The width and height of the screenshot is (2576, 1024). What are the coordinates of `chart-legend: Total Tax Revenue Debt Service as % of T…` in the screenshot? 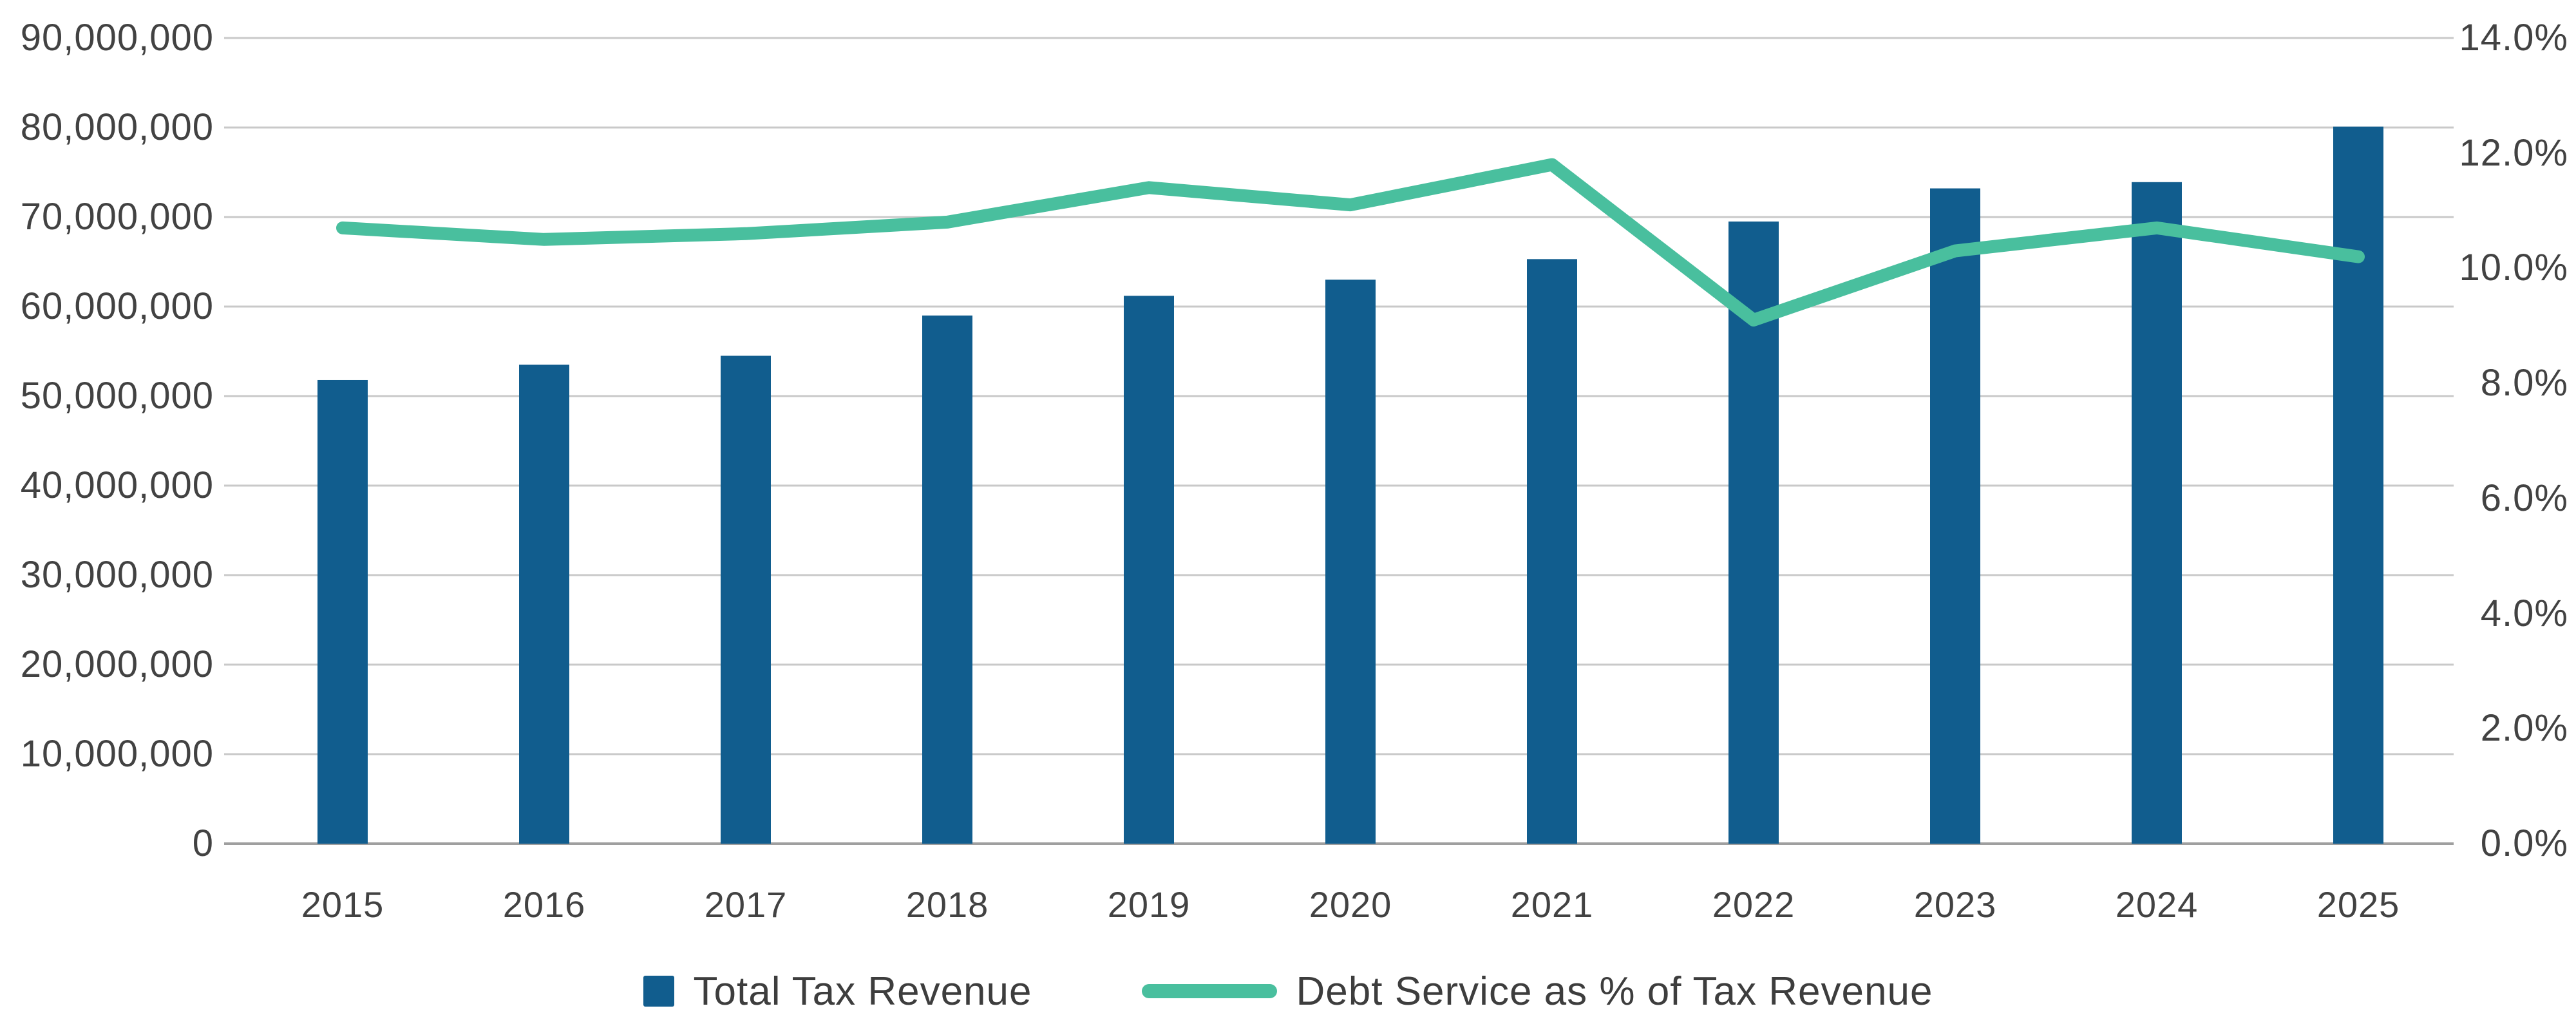 It's located at (1288, 991).